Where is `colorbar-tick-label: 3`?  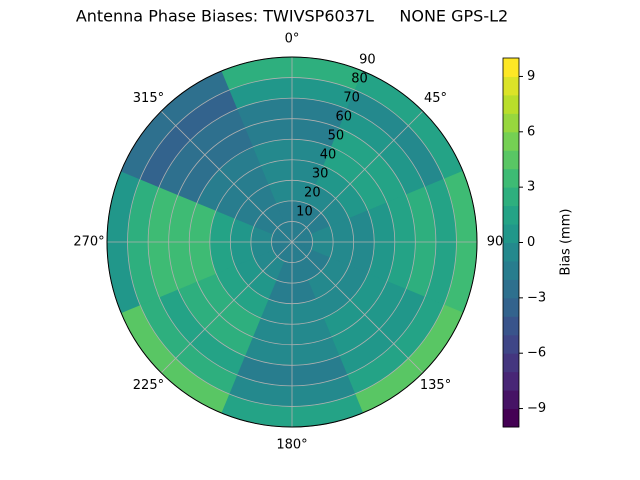 colorbar-tick-label: 3 is located at coordinates (531, 187).